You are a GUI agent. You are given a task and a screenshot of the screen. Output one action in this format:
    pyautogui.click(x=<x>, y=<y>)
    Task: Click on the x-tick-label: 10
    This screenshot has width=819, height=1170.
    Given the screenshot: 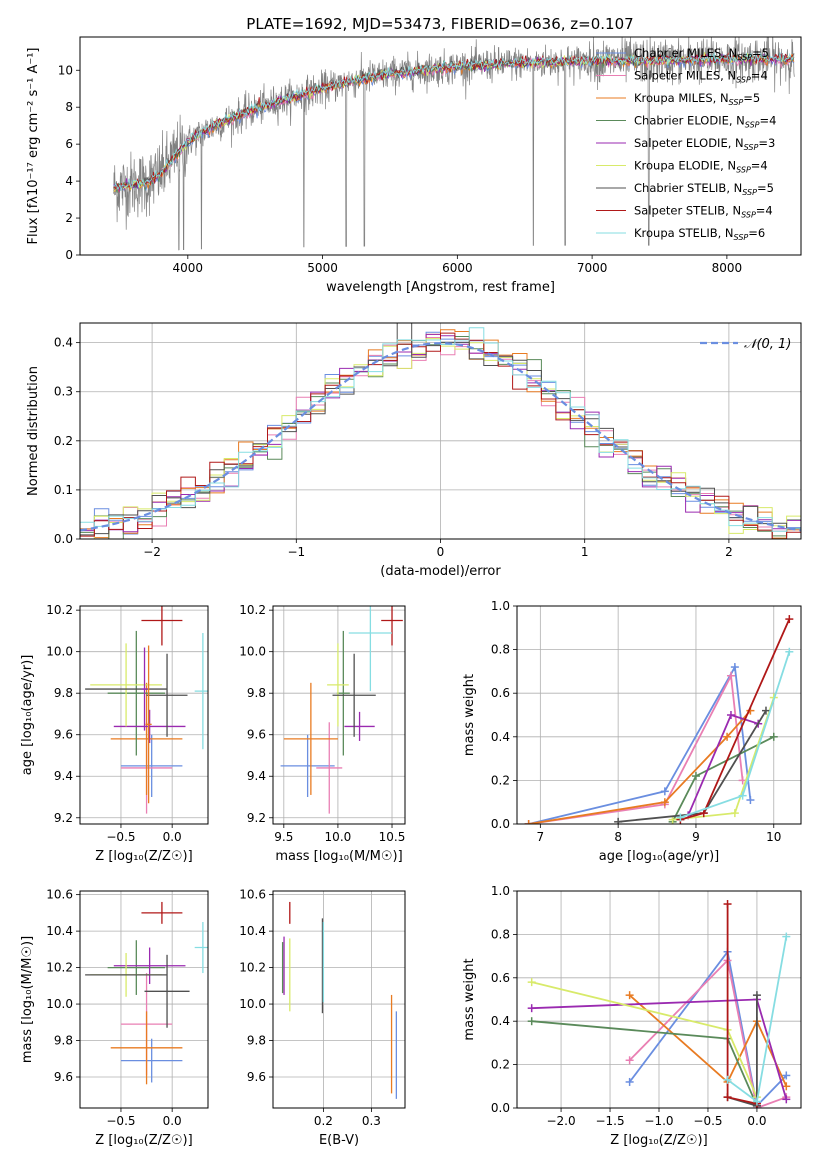 What is the action you would take?
    pyautogui.click(x=773, y=837)
    